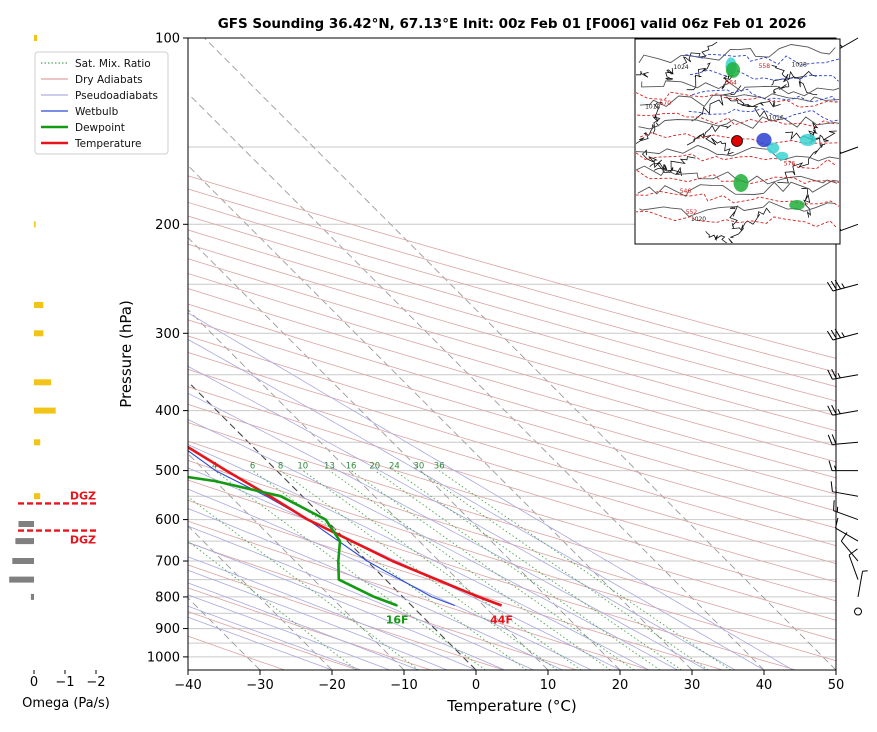 This screenshot has height=732, width=877. I want to click on mixing-ratio-label: 13, so click(329, 467).